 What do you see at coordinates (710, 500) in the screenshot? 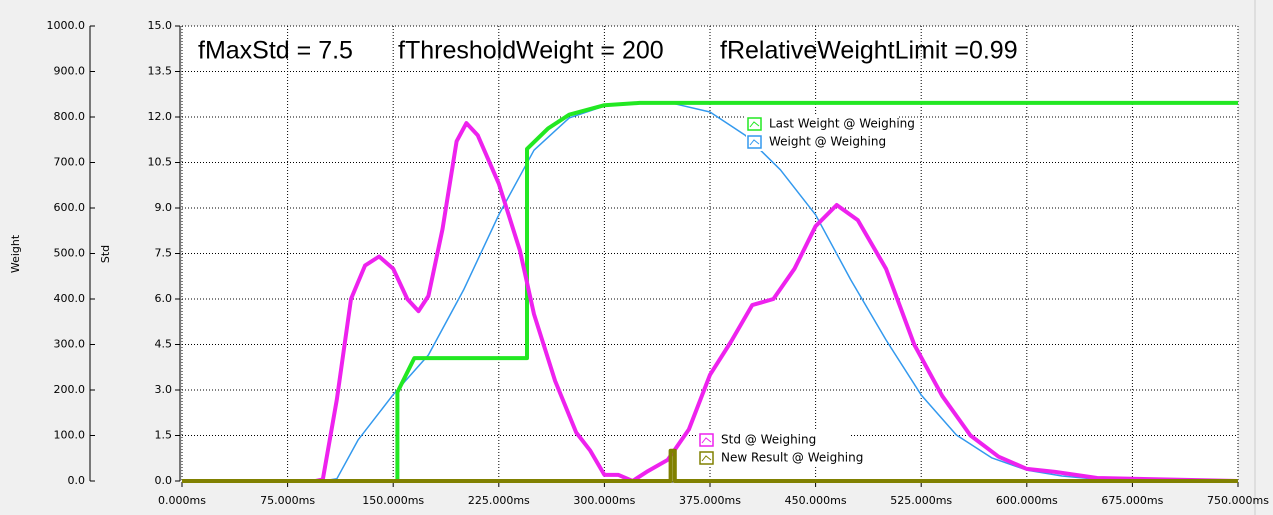
I see `x-tick-label: 375.000ms` at bounding box center [710, 500].